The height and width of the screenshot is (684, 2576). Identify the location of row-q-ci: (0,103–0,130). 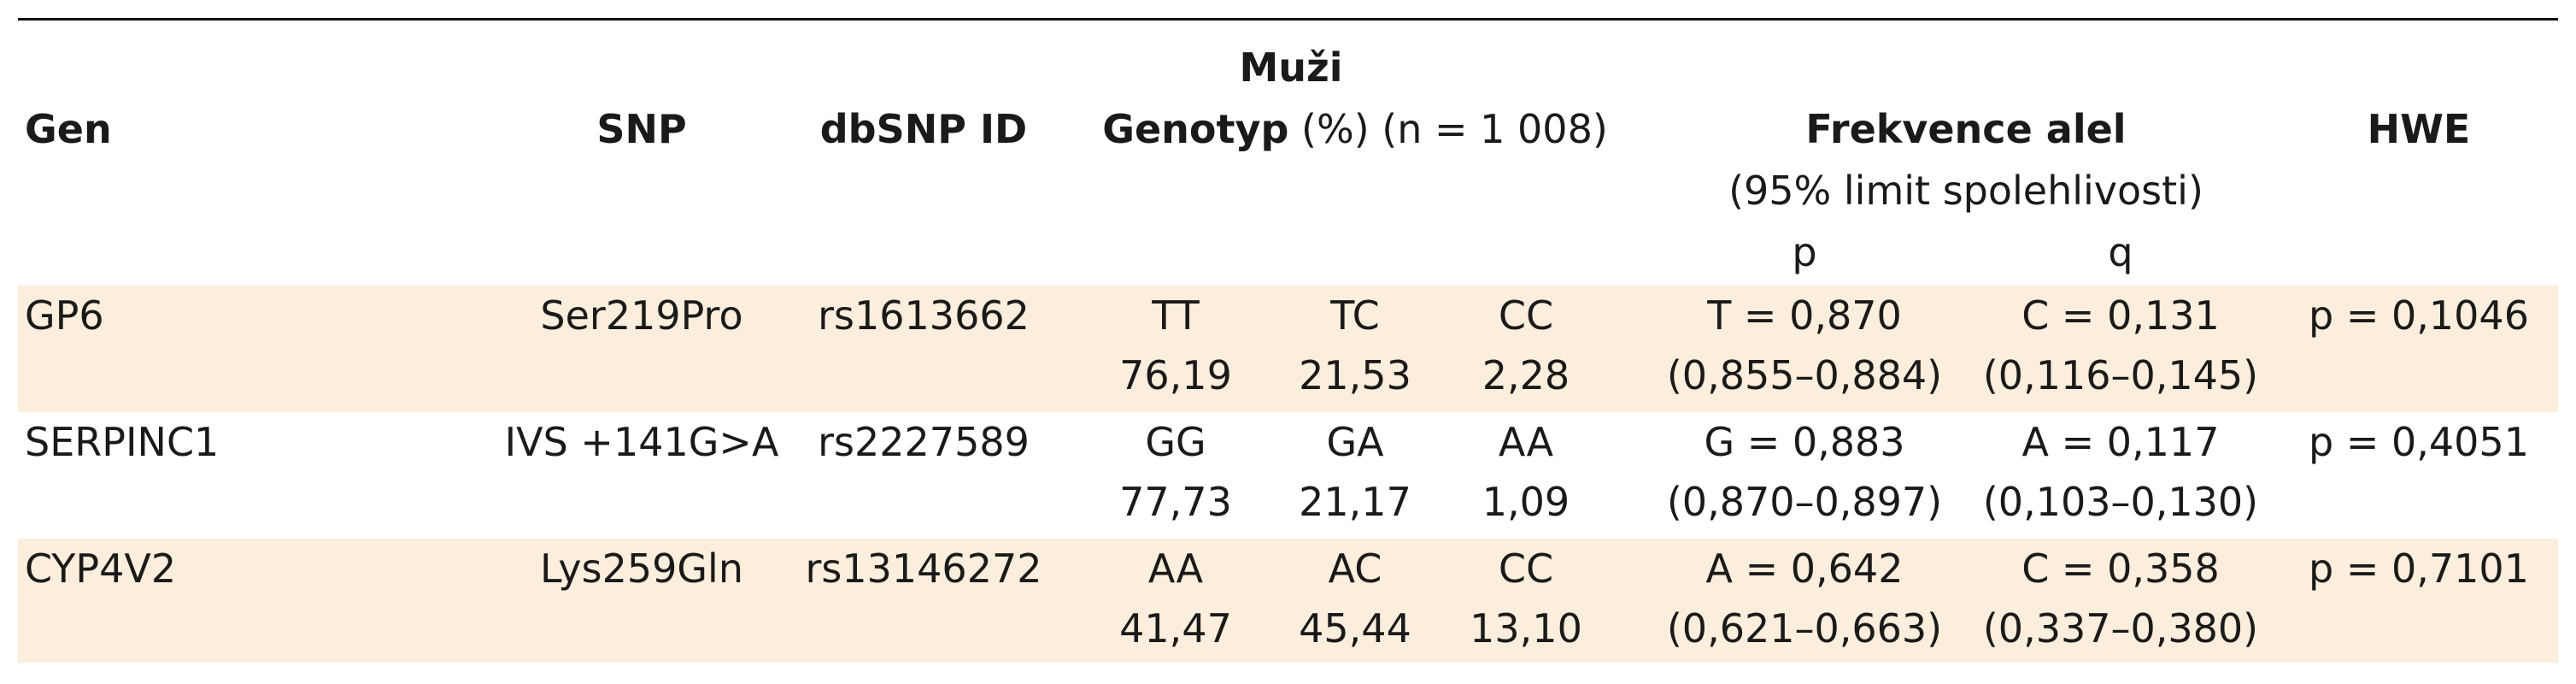
(2120, 502).